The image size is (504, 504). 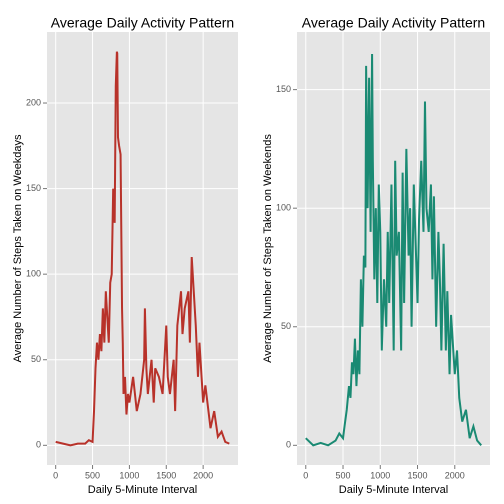 I want to click on y-tick-label: 200, so click(x=33, y=102).